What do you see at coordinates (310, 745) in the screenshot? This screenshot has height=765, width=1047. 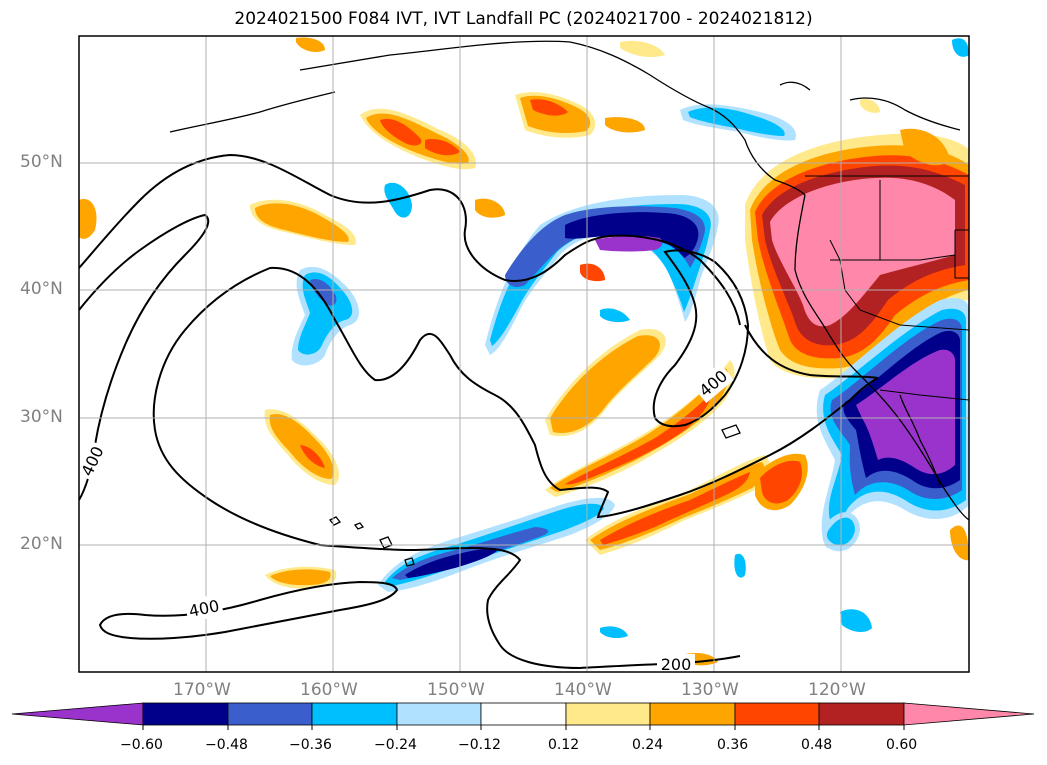 I see `colorbar-tick-label: −0.36` at bounding box center [310, 745].